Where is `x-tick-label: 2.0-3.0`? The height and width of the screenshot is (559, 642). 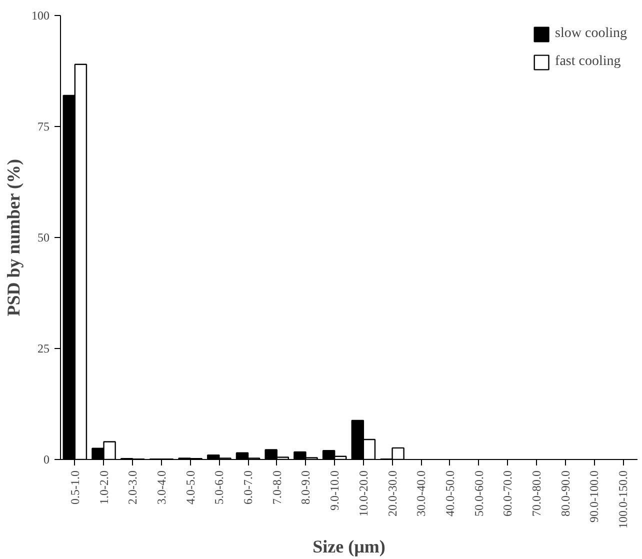
x-tick-label: 2.0-3.0 is located at coordinates (133, 487).